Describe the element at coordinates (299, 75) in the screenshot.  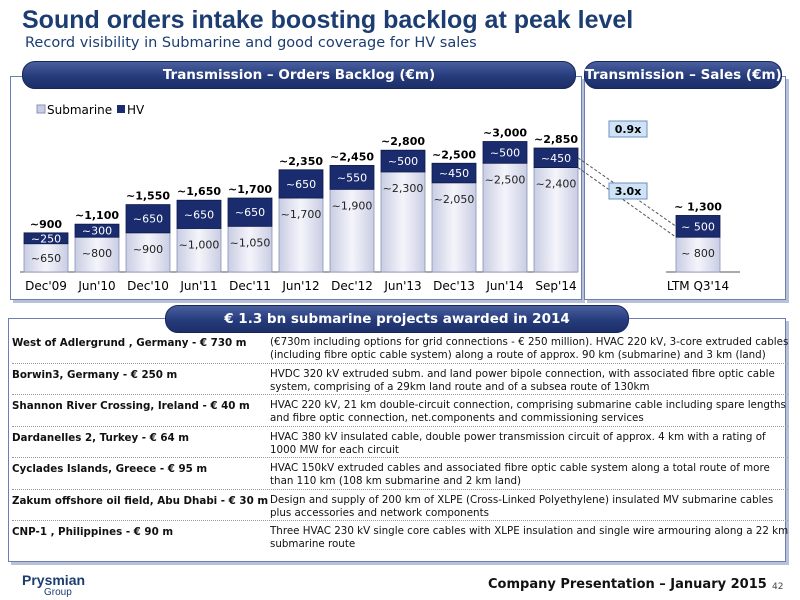
I see `backlog-panel-title: Transmission – Orders Backlog (€m)` at that location.